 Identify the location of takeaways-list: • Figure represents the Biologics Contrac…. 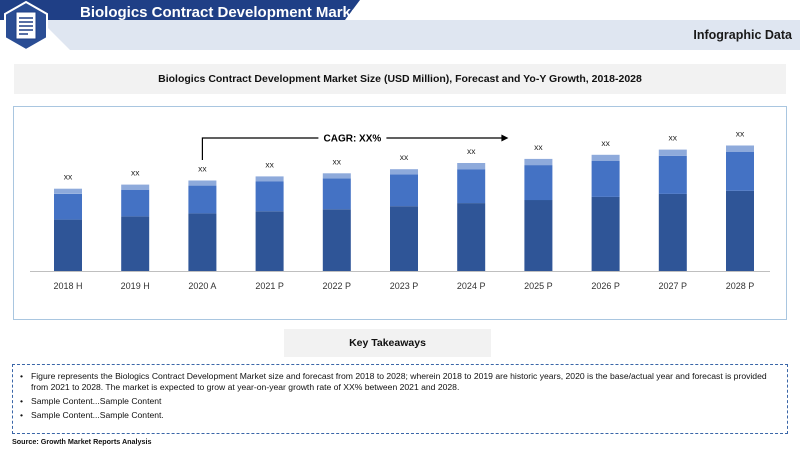
(398, 396).